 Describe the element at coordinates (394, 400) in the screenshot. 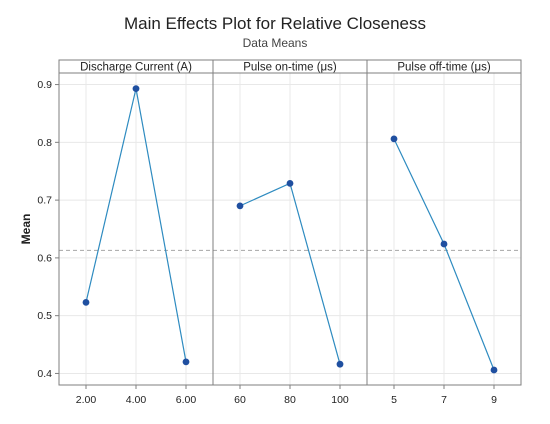

I see `x-tick-label: 5` at that location.